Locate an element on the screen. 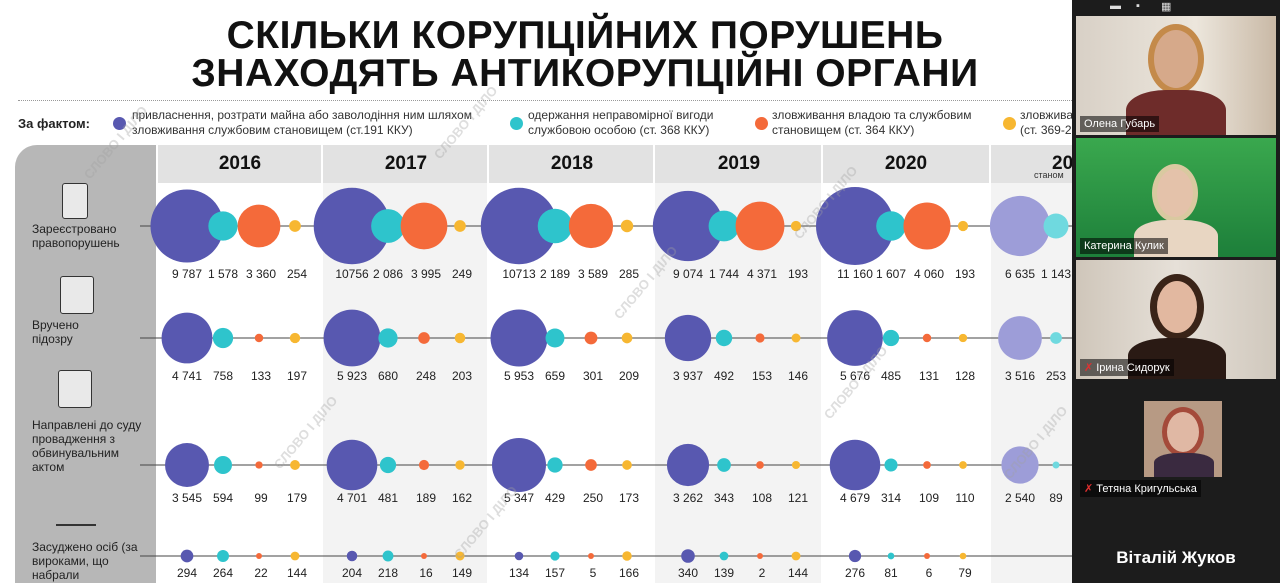 This screenshot has width=1280, height=583. value-label: 1 578 is located at coordinates (223, 274).